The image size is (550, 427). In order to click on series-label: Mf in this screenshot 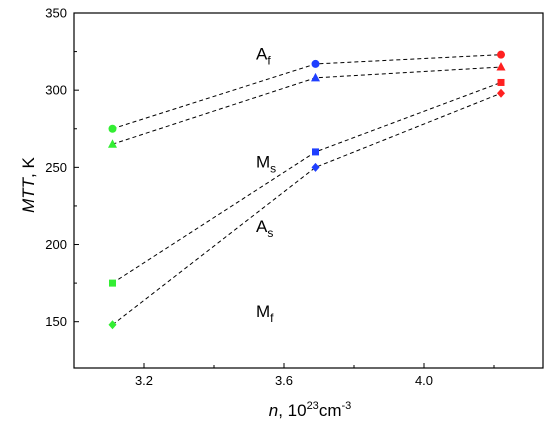, I will do `click(265, 313)`.